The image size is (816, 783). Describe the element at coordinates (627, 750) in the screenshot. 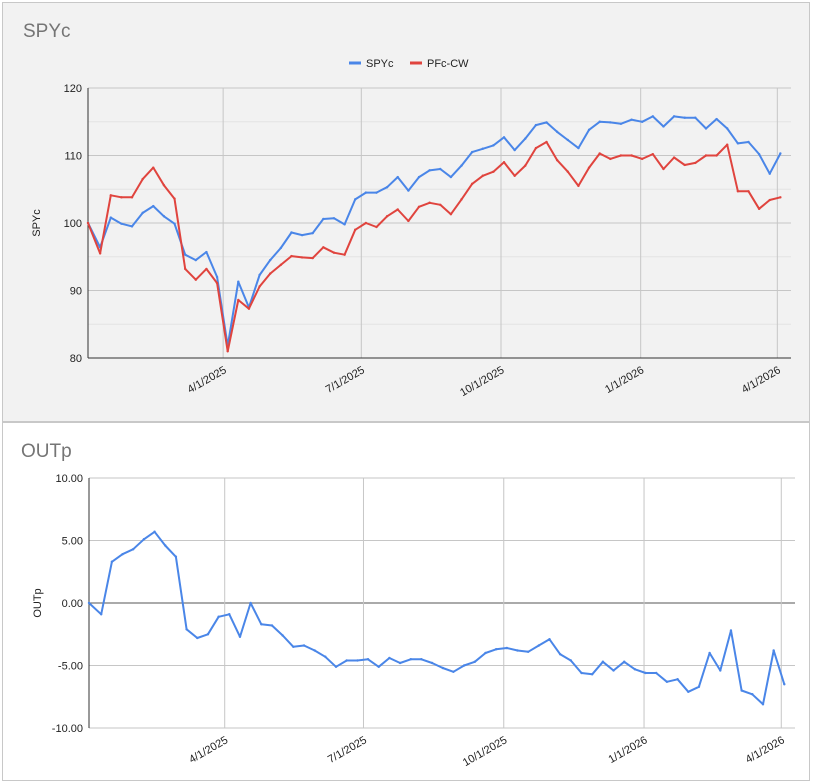

I see `outp-x-tick-label: 1/1/2026` at that location.